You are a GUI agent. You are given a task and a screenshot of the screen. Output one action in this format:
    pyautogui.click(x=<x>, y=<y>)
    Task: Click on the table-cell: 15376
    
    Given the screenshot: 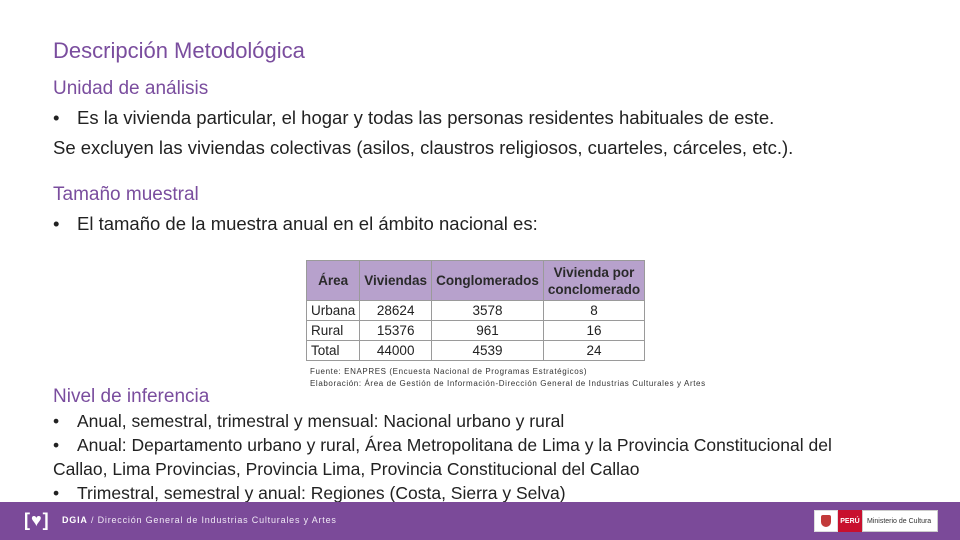 What is the action you would take?
    pyautogui.click(x=396, y=330)
    